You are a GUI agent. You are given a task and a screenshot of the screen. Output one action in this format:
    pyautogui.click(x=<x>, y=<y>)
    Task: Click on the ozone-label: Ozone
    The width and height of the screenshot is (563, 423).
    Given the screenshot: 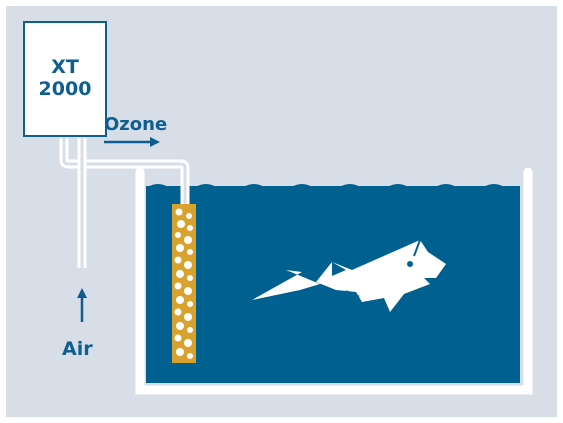 What is the action you would take?
    pyautogui.click(x=136, y=124)
    